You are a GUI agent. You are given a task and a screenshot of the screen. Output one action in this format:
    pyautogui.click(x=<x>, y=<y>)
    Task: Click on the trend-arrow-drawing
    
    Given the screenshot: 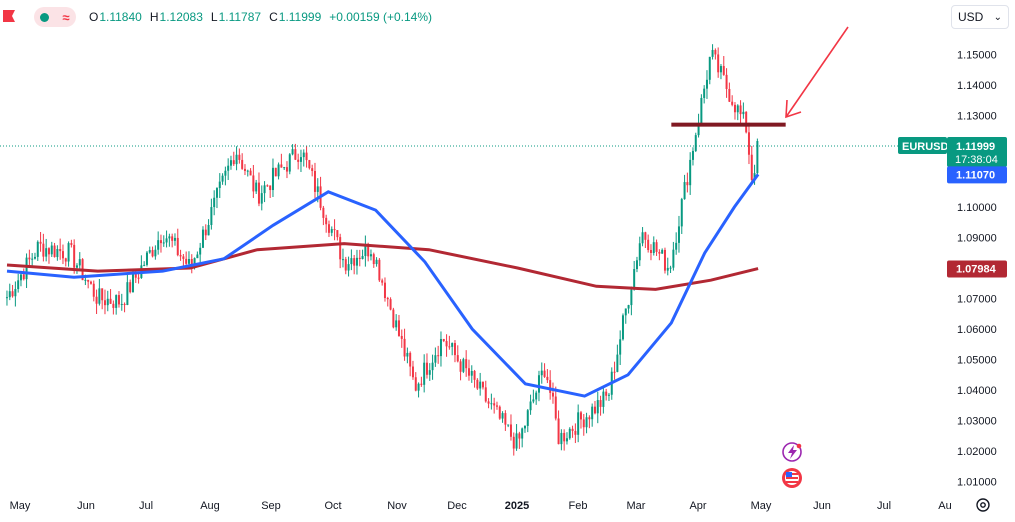 What is the action you would take?
    pyautogui.click(x=817, y=72)
    